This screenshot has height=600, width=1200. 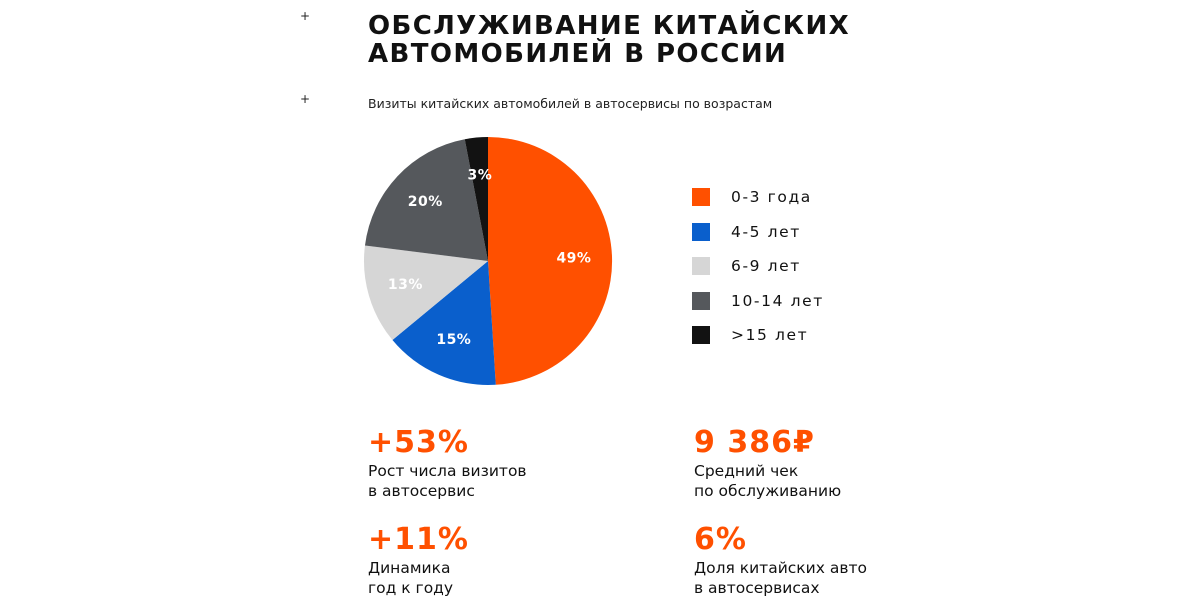 I want to click on legend-label: 6-9 лет, so click(x=766, y=266).